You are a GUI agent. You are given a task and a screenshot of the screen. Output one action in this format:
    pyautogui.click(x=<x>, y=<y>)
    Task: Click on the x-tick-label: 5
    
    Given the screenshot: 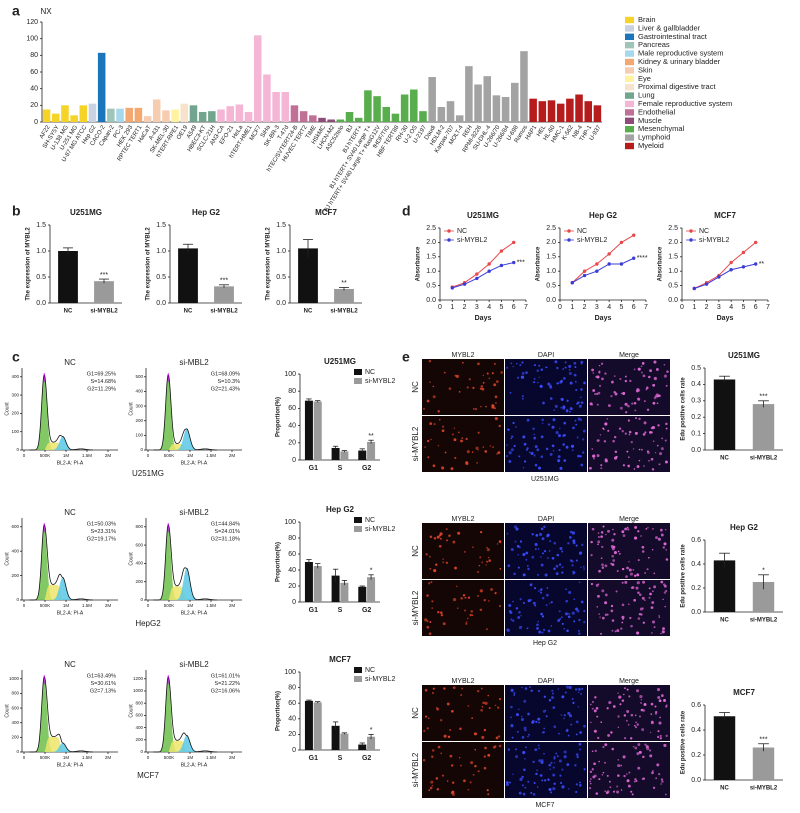 What is the action you would take?
    pyautogui.click(x=621, y=307)
    